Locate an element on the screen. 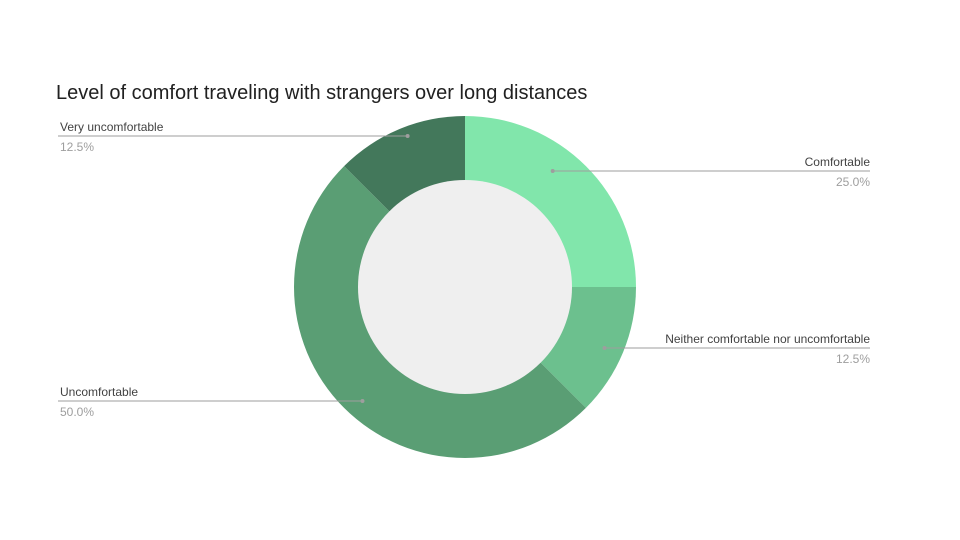 The width and height of the screenshot is (960, 540). slice-label-neither-comfortable-nor-uncomfortable: Neither comfortable nor uncomfortable is located at coordinates (767, 339).